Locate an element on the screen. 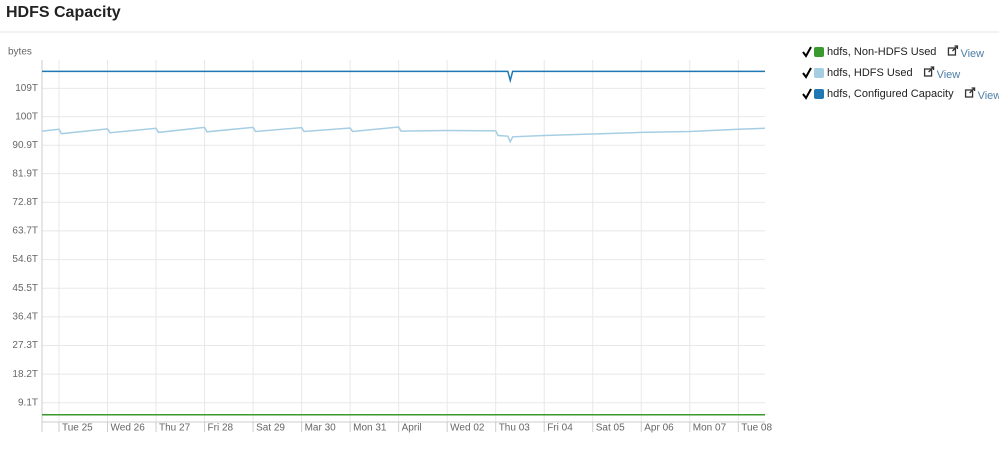 Image resolution: width=999 pixels, height=449 pixels. y-tick-label: 63.7T is located at coordinates (25, 231).